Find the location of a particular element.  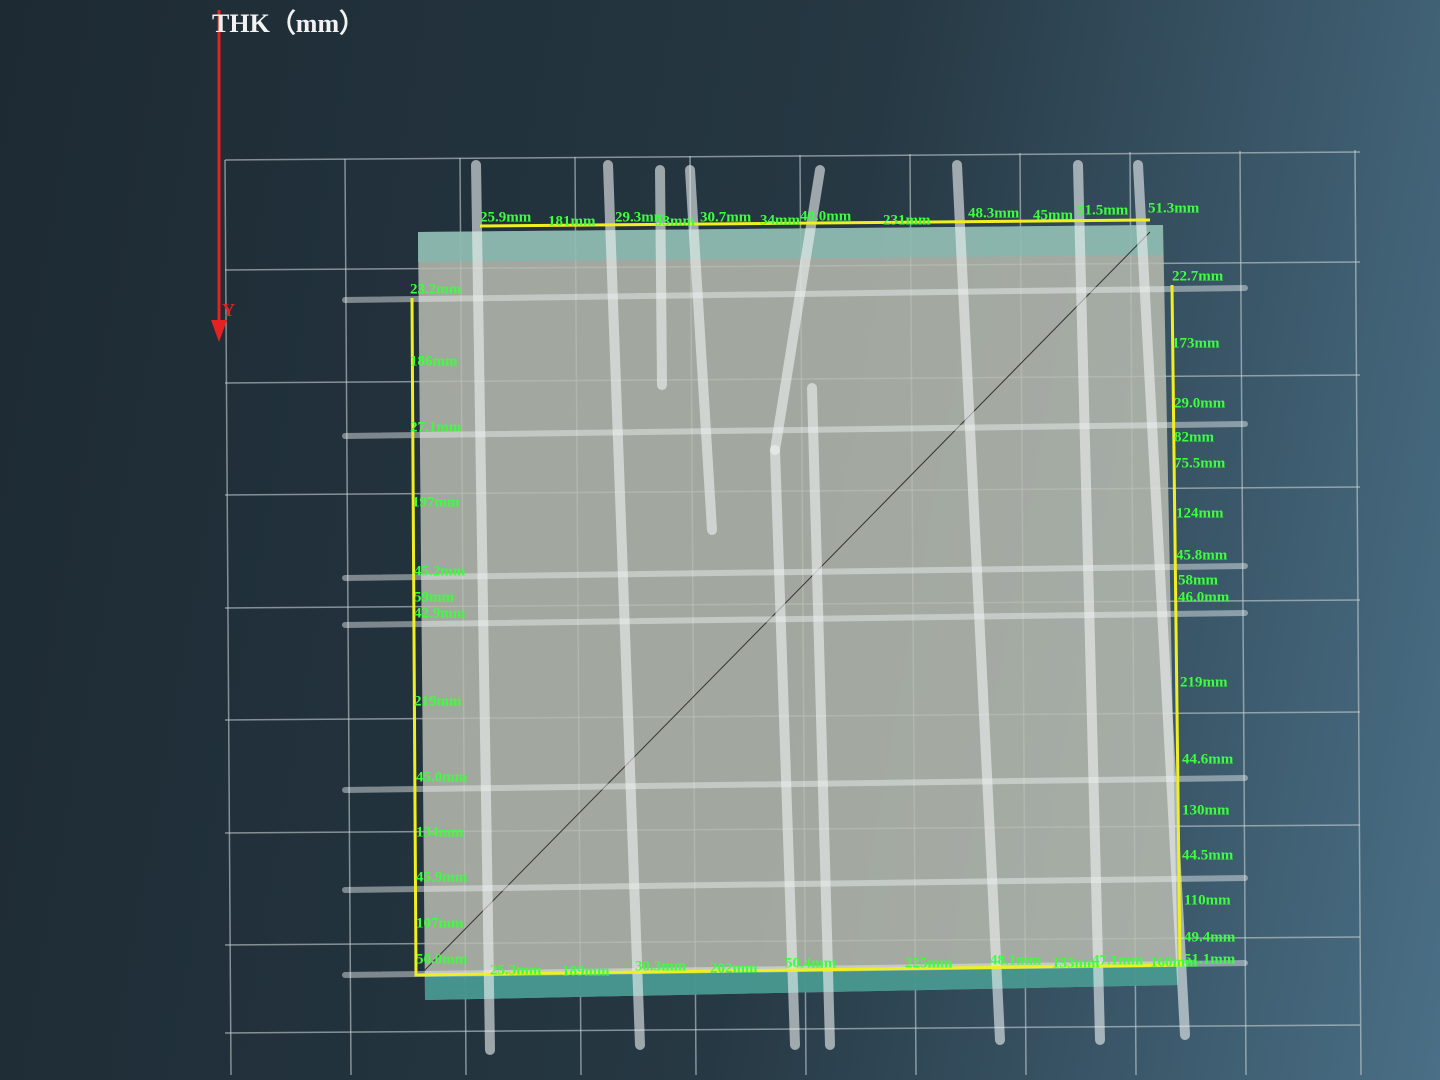

measure-label: 29.0mm is located at coordinates (1200, 403).